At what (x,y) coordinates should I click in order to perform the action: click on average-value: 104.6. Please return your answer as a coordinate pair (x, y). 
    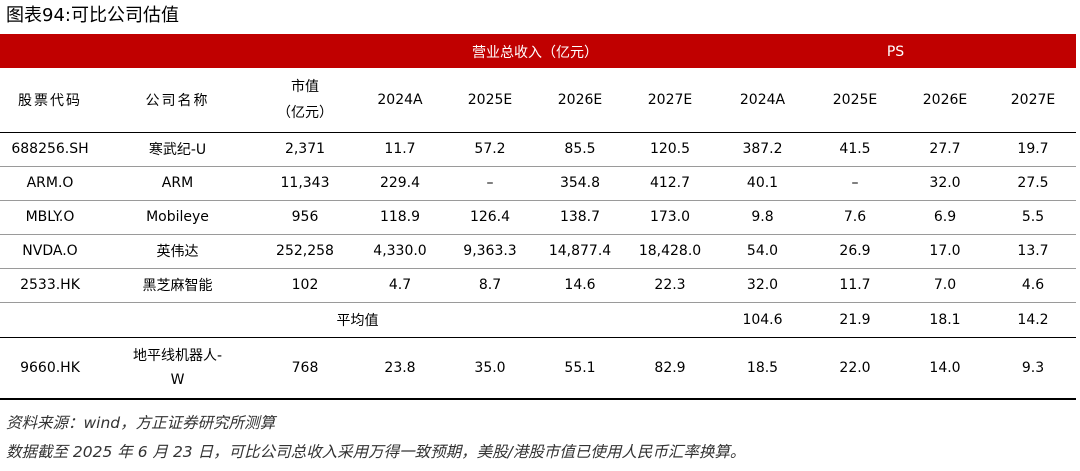
    Looking at the image, I should click on (762, 319).